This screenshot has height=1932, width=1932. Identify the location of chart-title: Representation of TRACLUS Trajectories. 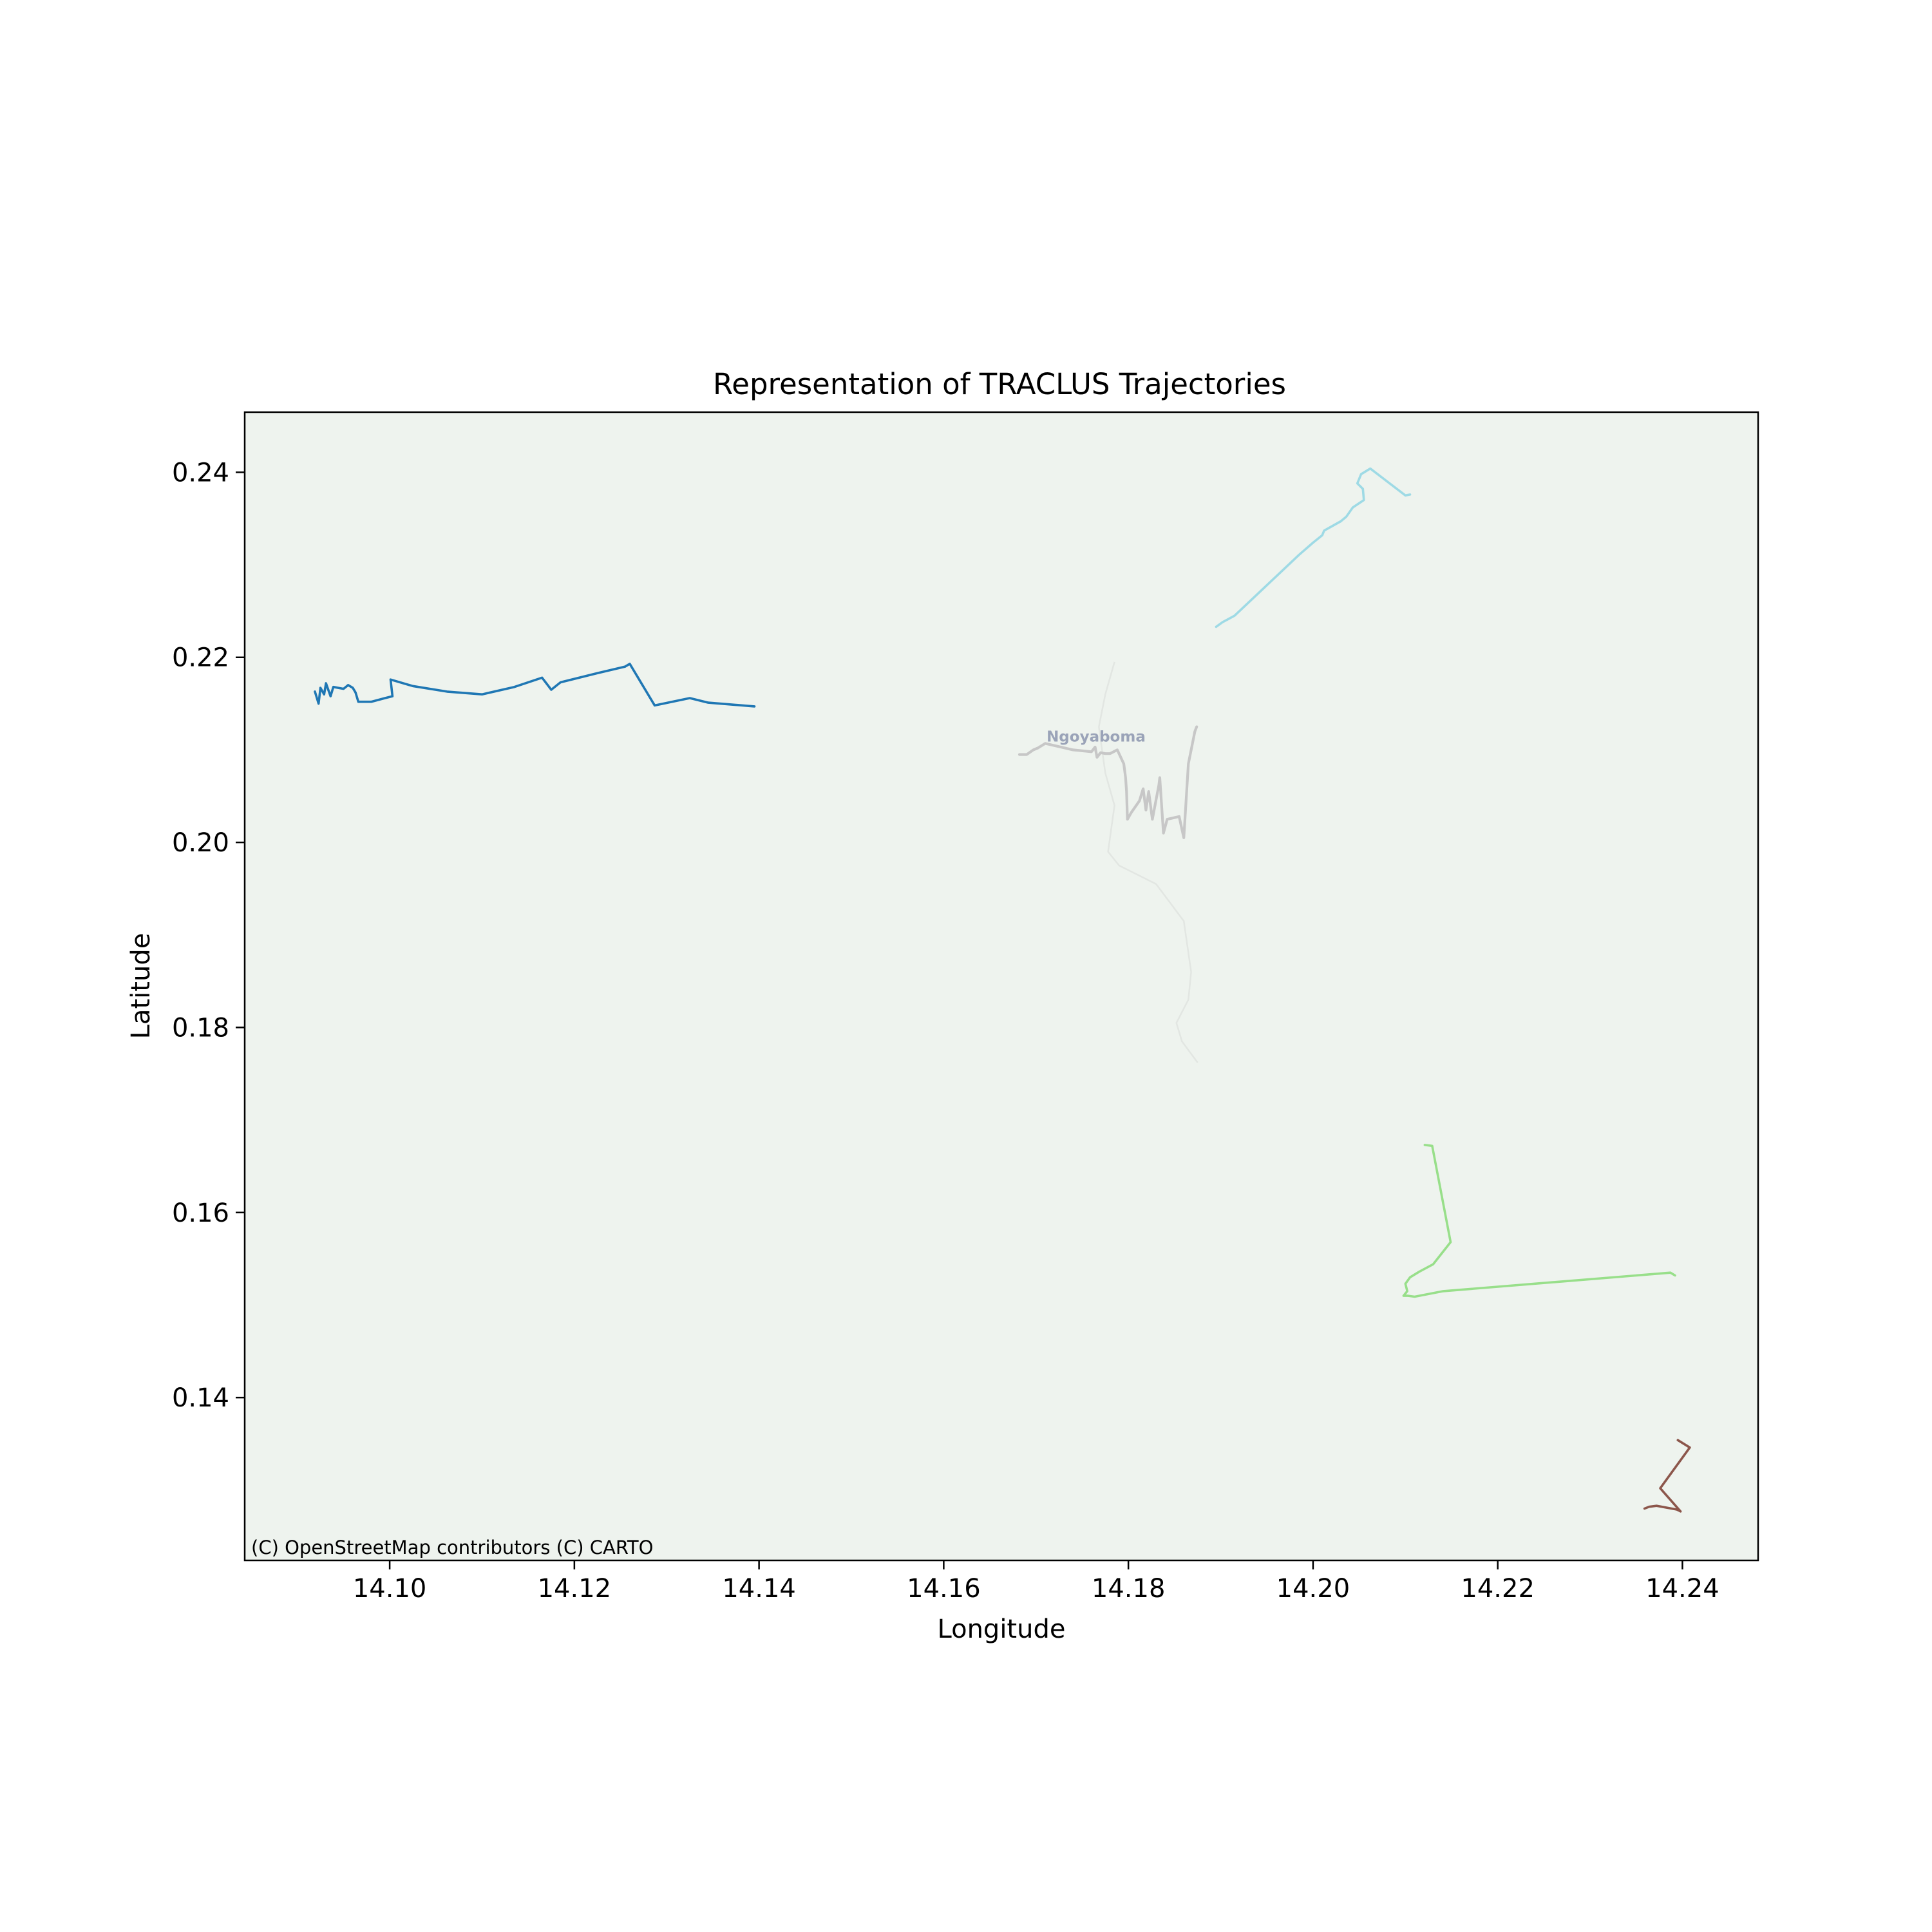
(1000, 384).